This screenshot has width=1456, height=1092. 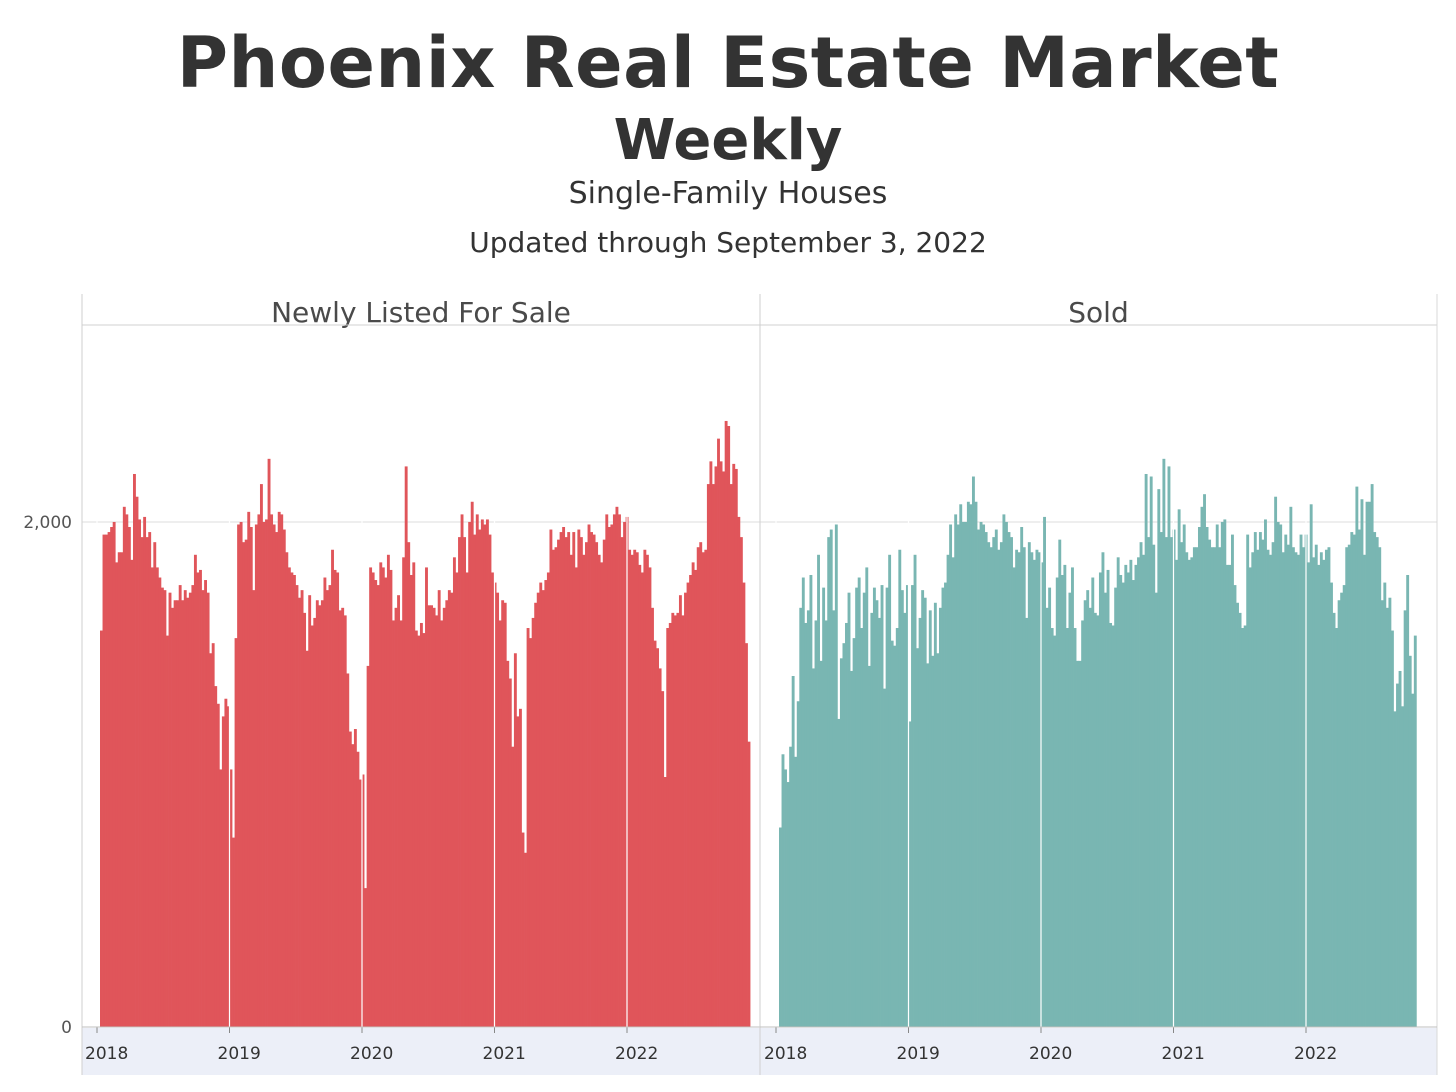 What do you see at coordinates (728, 242) in the screenshot?
I see `updated-date-label: Updated through September 3, 2022` at bounding box center [728, 242].